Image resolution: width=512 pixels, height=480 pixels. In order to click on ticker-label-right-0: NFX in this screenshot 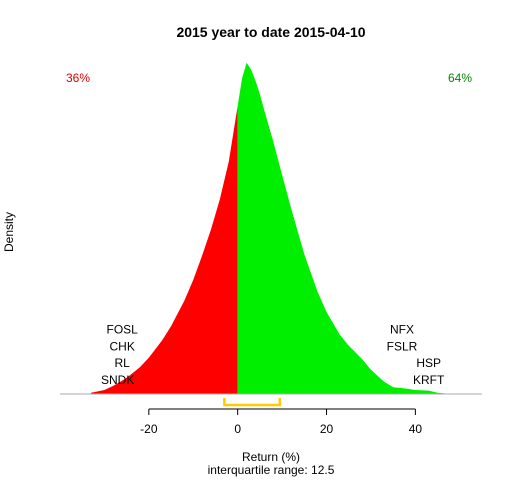, I will do `click(402, 330)`.